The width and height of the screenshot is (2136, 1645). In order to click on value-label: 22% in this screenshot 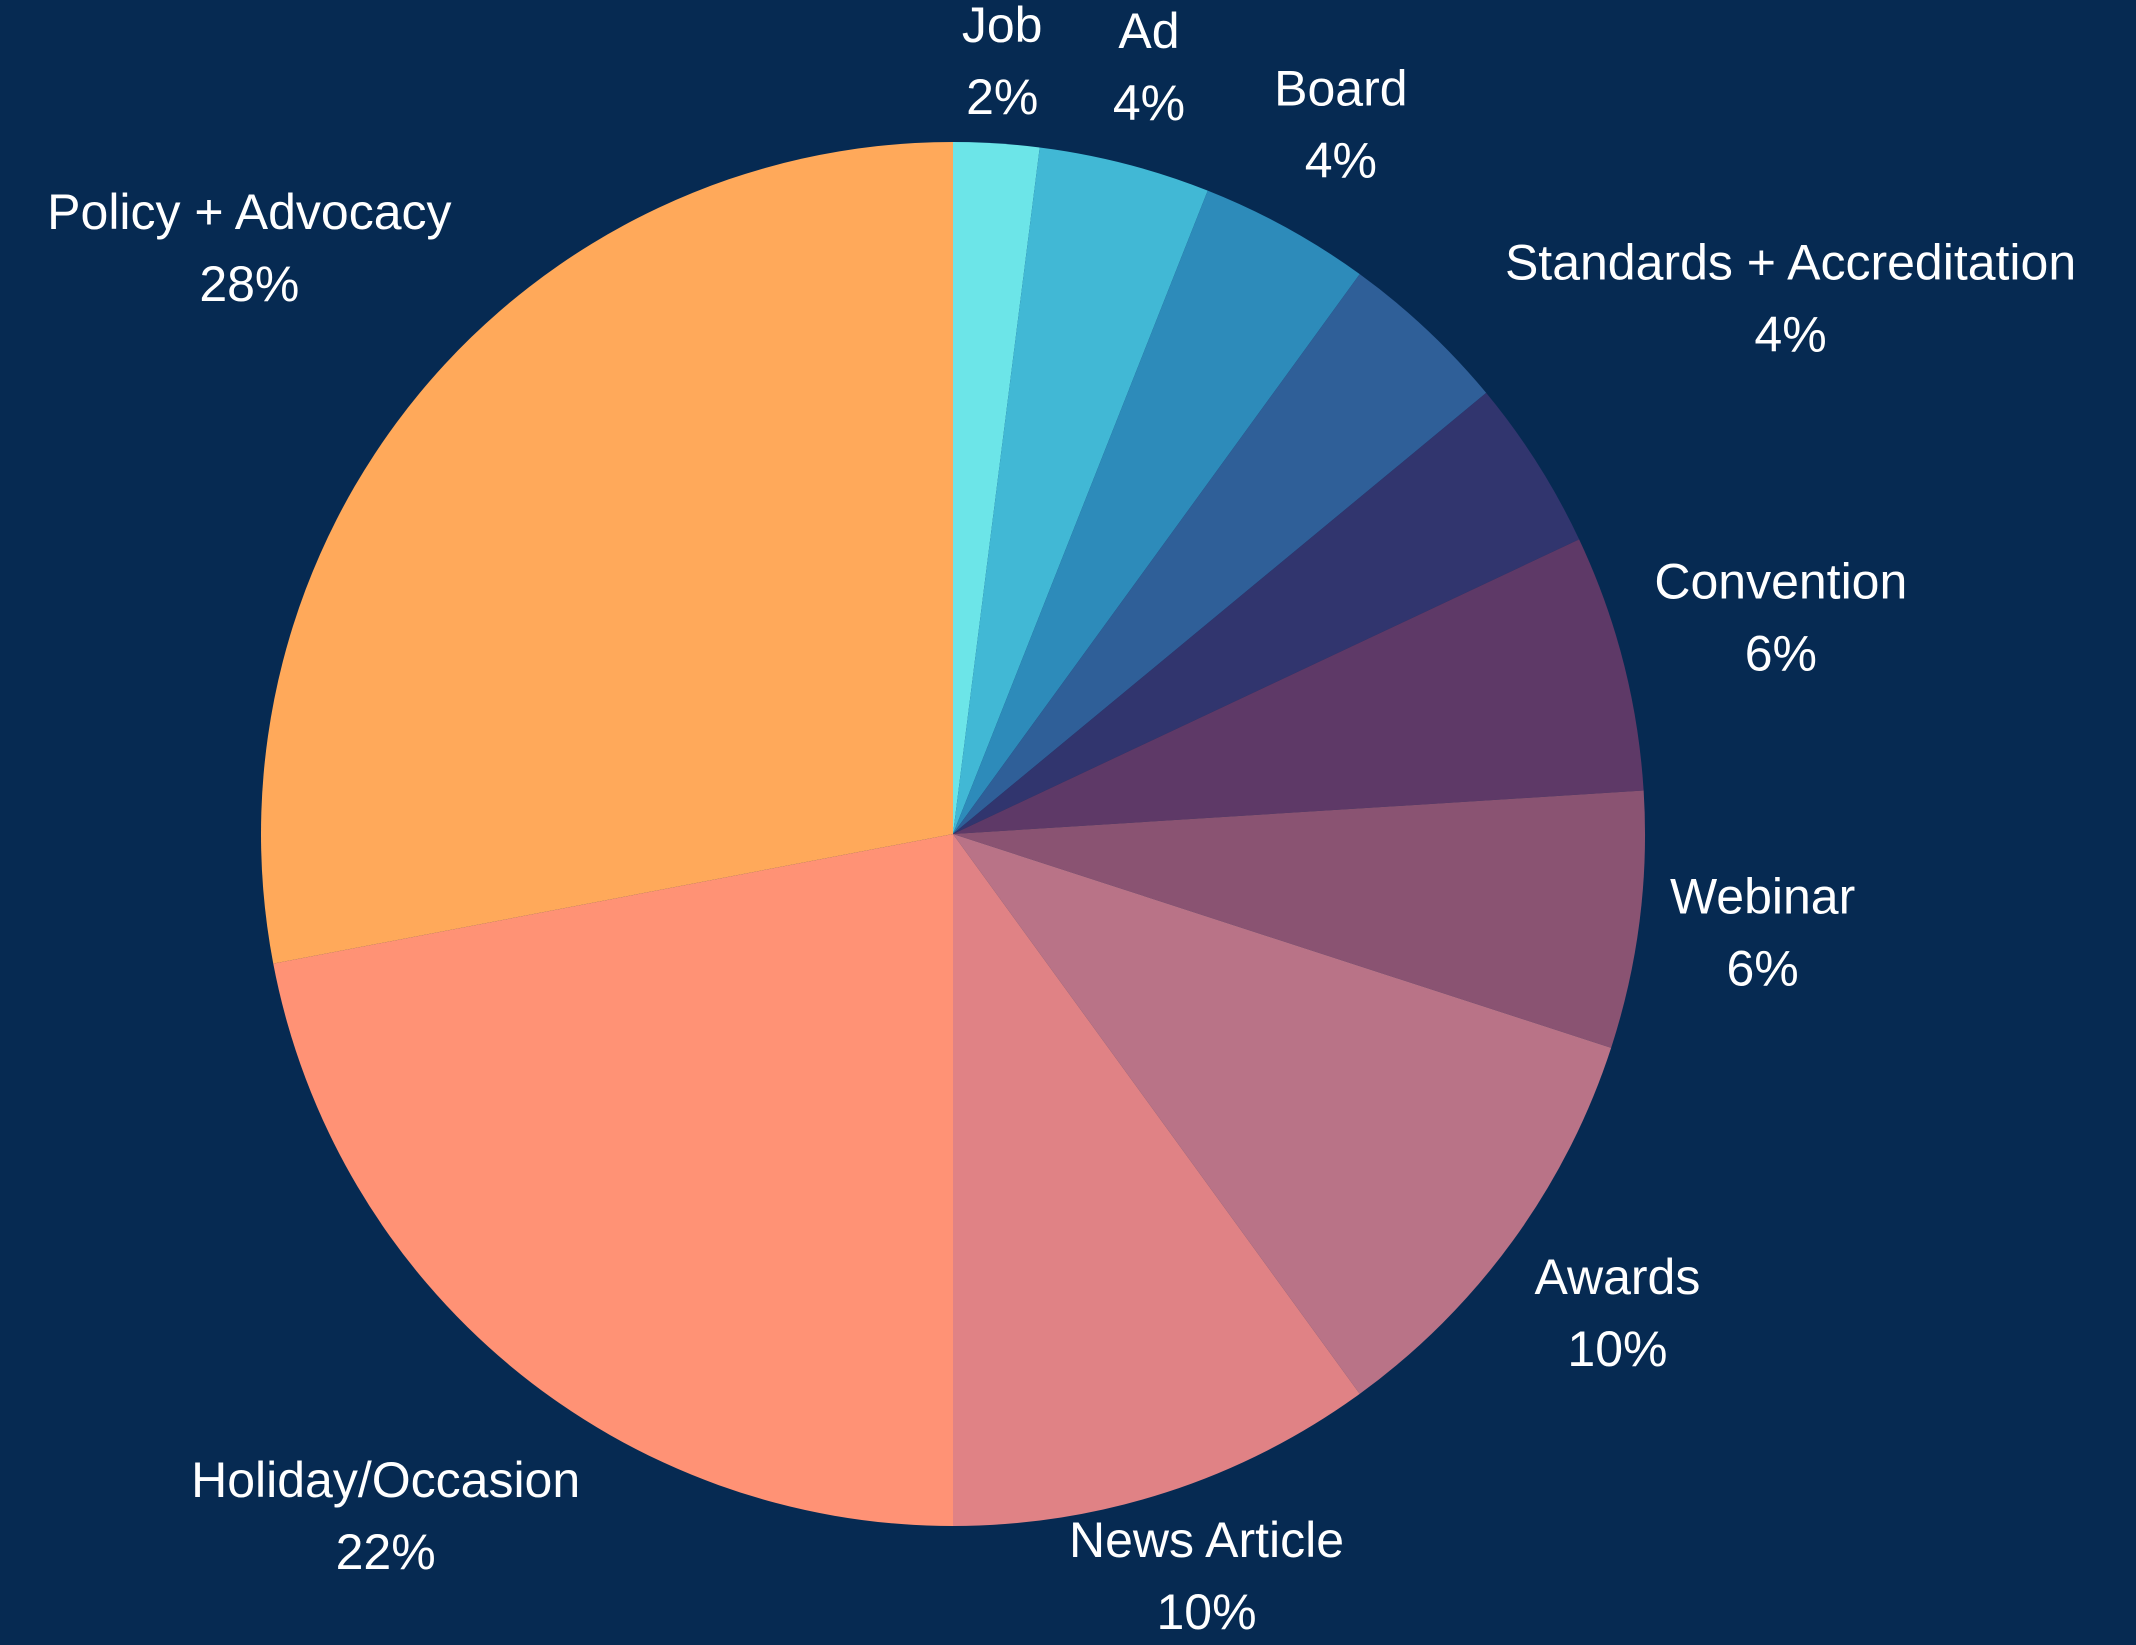, I will do `click(386, 1552)`.